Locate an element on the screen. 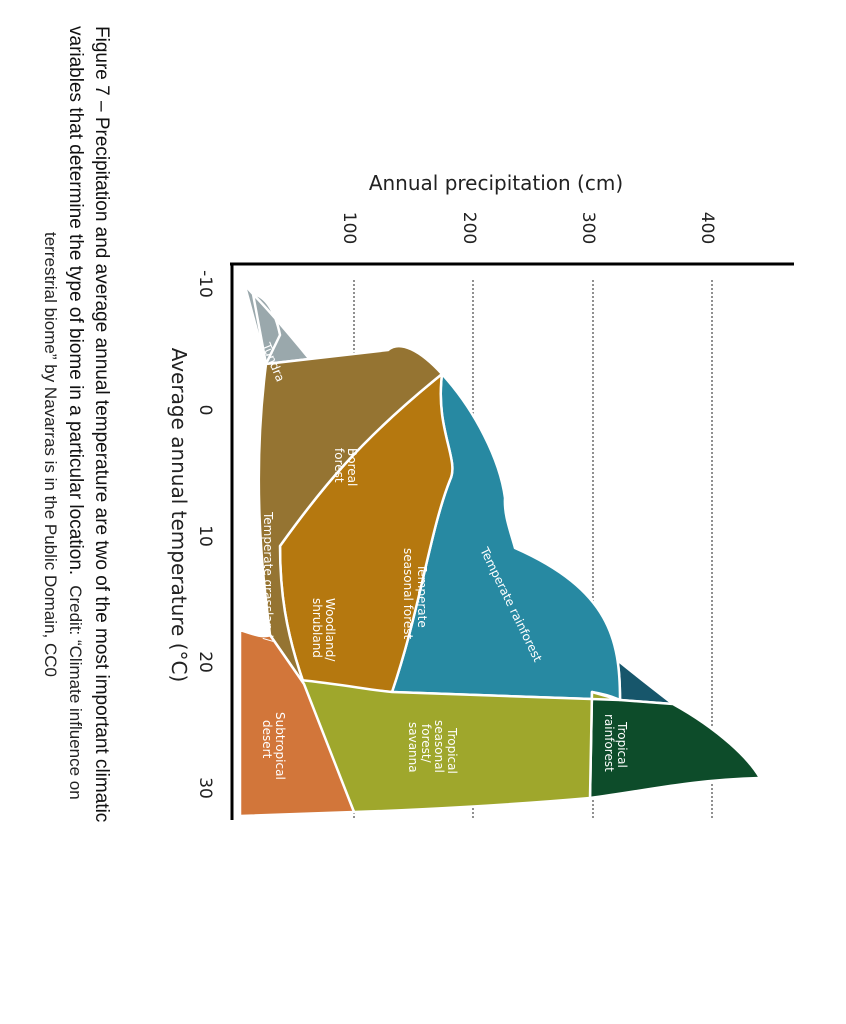 The image size is (846, 1024). temp-tick-10: 10 is located at coordinates (205, 536).